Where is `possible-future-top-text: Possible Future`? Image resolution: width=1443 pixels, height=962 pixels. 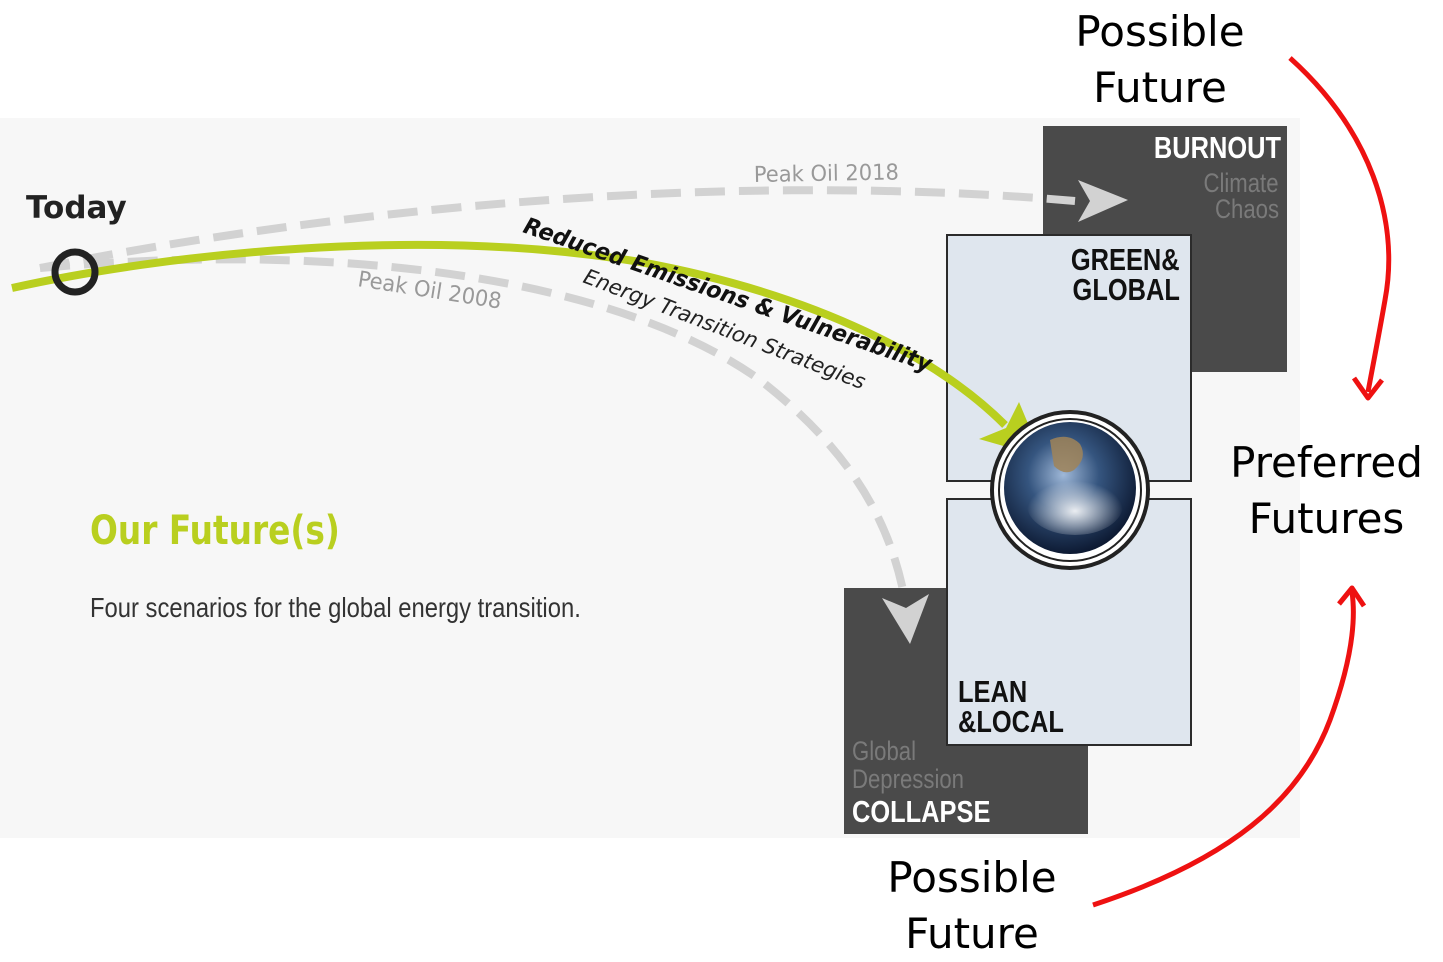 possible-future-top-text: Possible Future is located at coordinates (1160, 59).